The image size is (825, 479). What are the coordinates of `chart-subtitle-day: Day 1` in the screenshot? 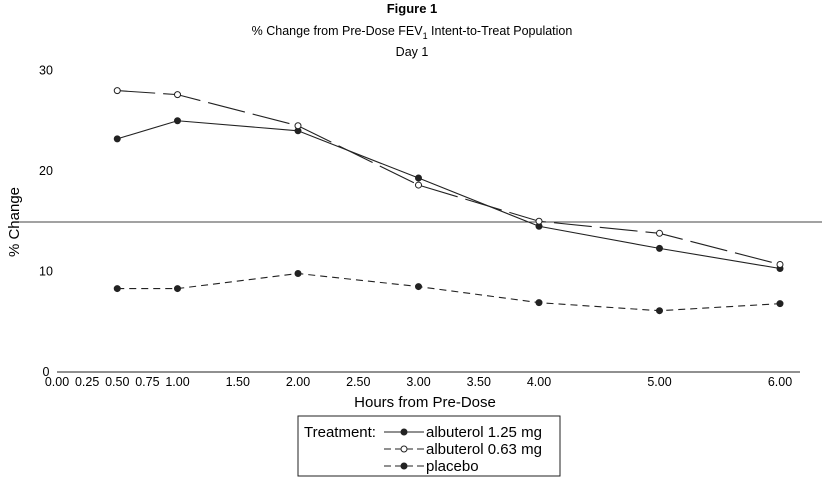 It's located at (412, 52).